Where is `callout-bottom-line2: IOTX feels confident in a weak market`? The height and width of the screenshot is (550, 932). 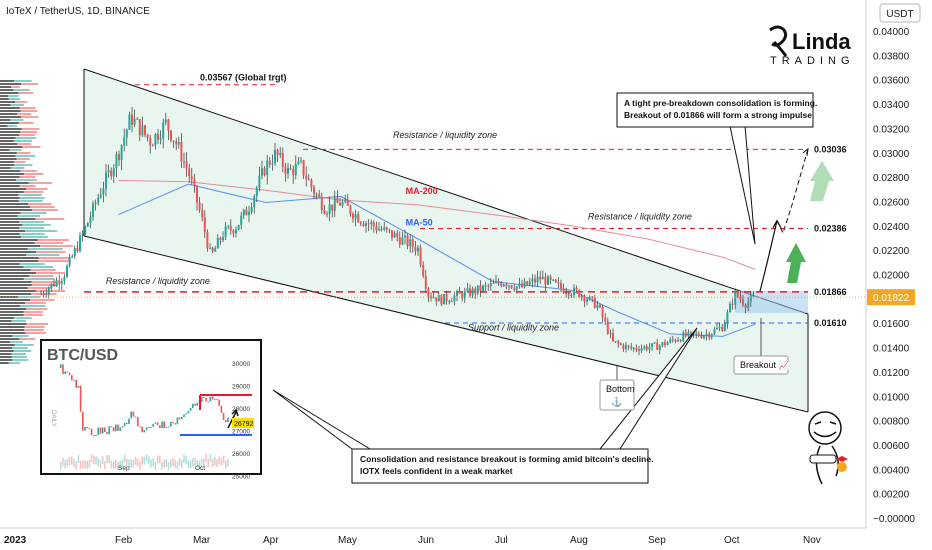
callout-bottom-line2: IOTX feels confident in a weak market is located at coordinates (436, 471).